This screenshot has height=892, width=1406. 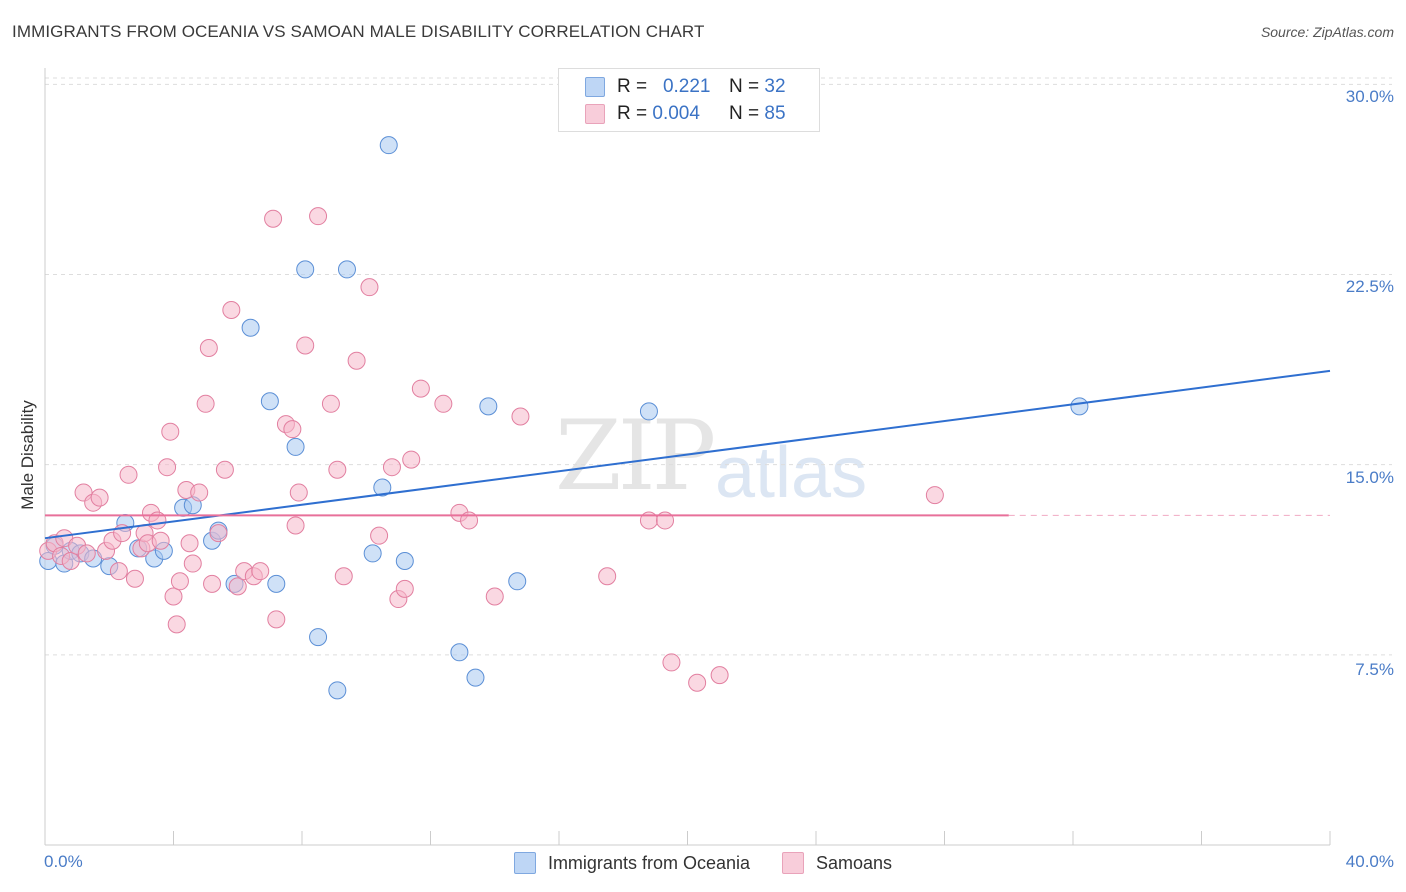 I want to click on source-label: Source: ZipAtlas.com, so click(x=1327, y=32).